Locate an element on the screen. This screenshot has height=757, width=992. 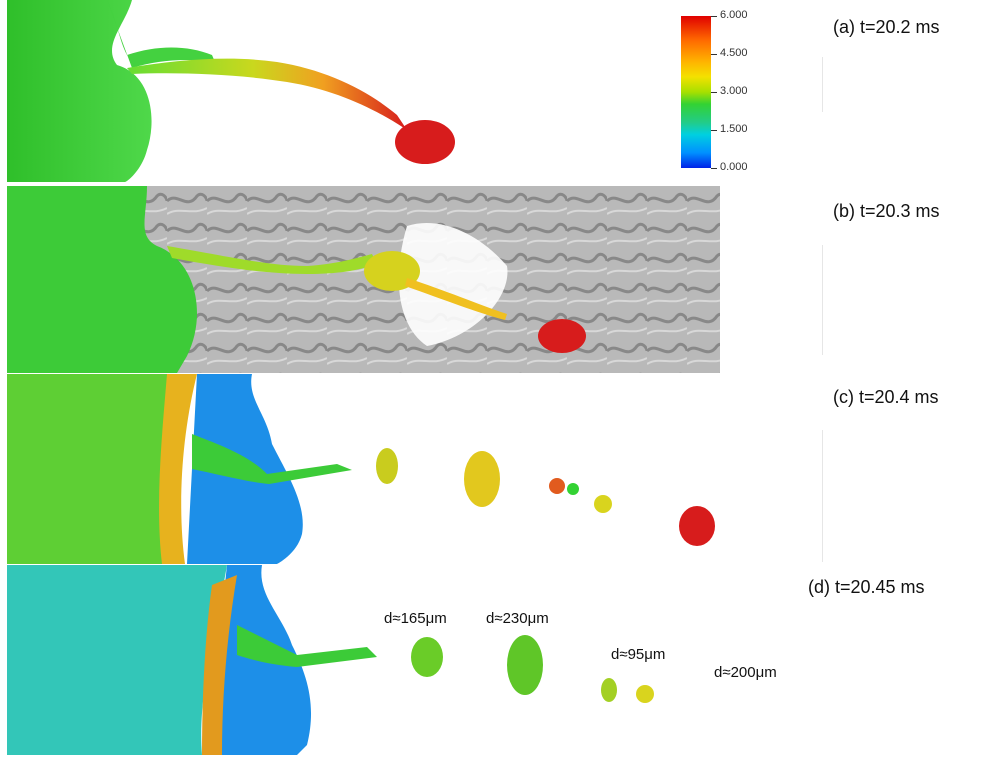
frame-b-label: (b) t=20.3 ms is located at coordinates (886, 211).